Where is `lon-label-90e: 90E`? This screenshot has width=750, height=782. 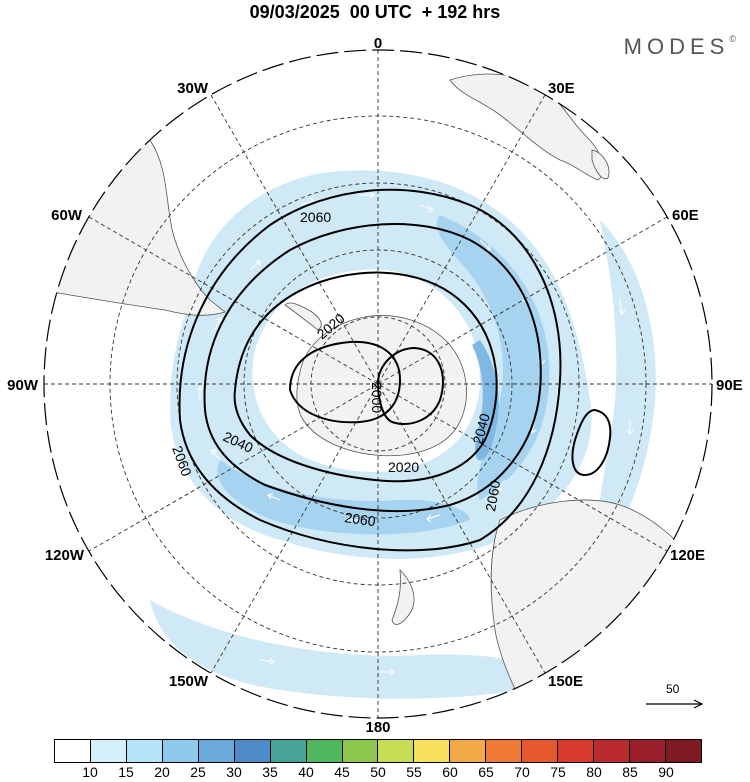 lon-label-90e: 90E is located at coordinates (729, 385).